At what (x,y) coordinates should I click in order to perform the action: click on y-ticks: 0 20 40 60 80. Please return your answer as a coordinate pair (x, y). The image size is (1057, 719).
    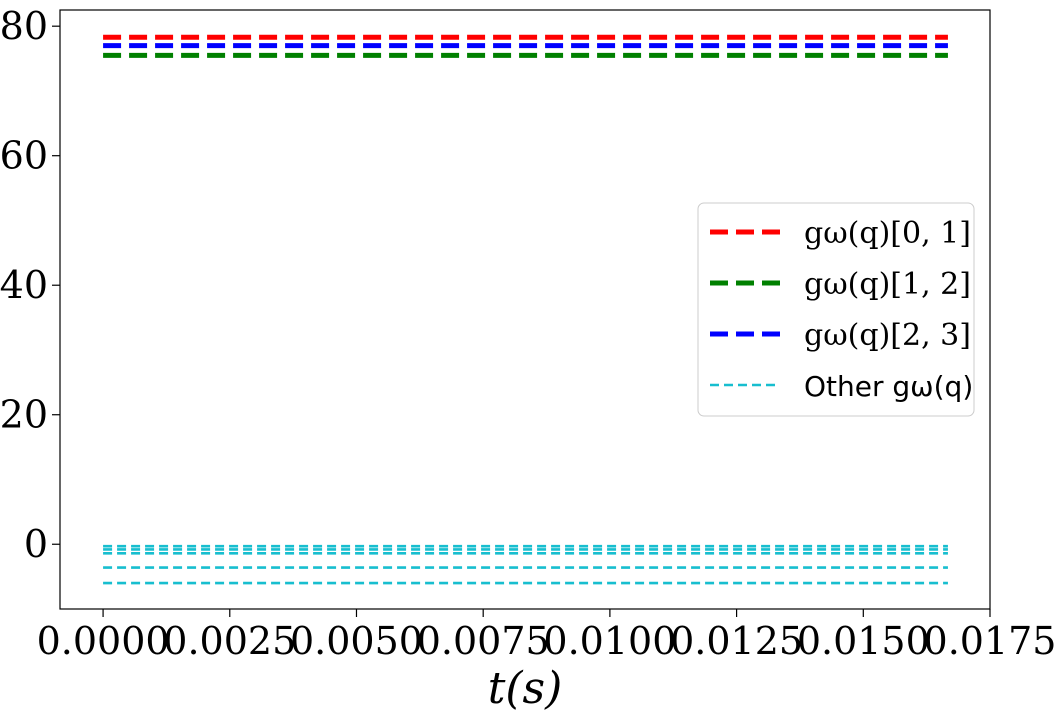
    Looking at the image, I should click on (30, 285).